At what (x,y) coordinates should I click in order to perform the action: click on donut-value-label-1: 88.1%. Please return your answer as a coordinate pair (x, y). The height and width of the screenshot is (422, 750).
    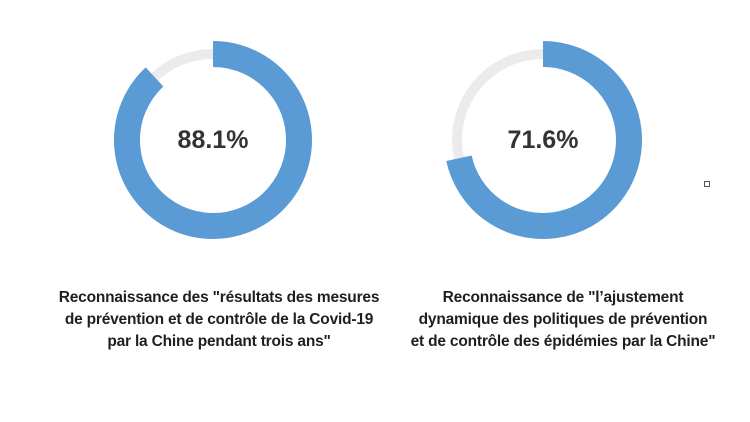
    Looking at the image, I should click on (213, 140).